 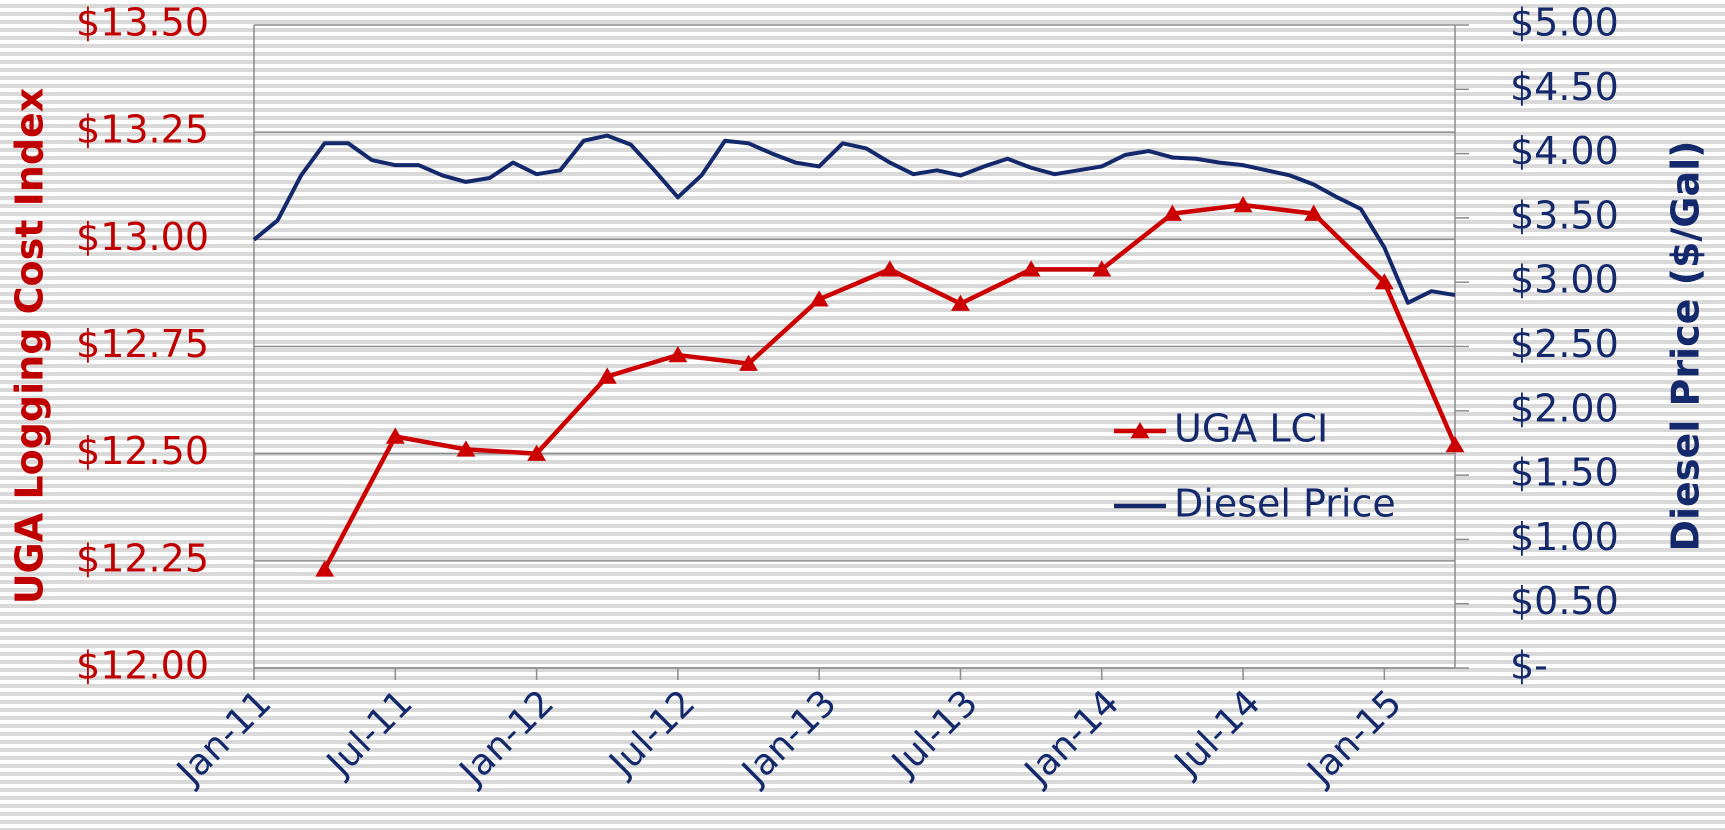 I want to click on y2-axis-title: Diesel Price ($/Gal), so click(x=1686, y=345).